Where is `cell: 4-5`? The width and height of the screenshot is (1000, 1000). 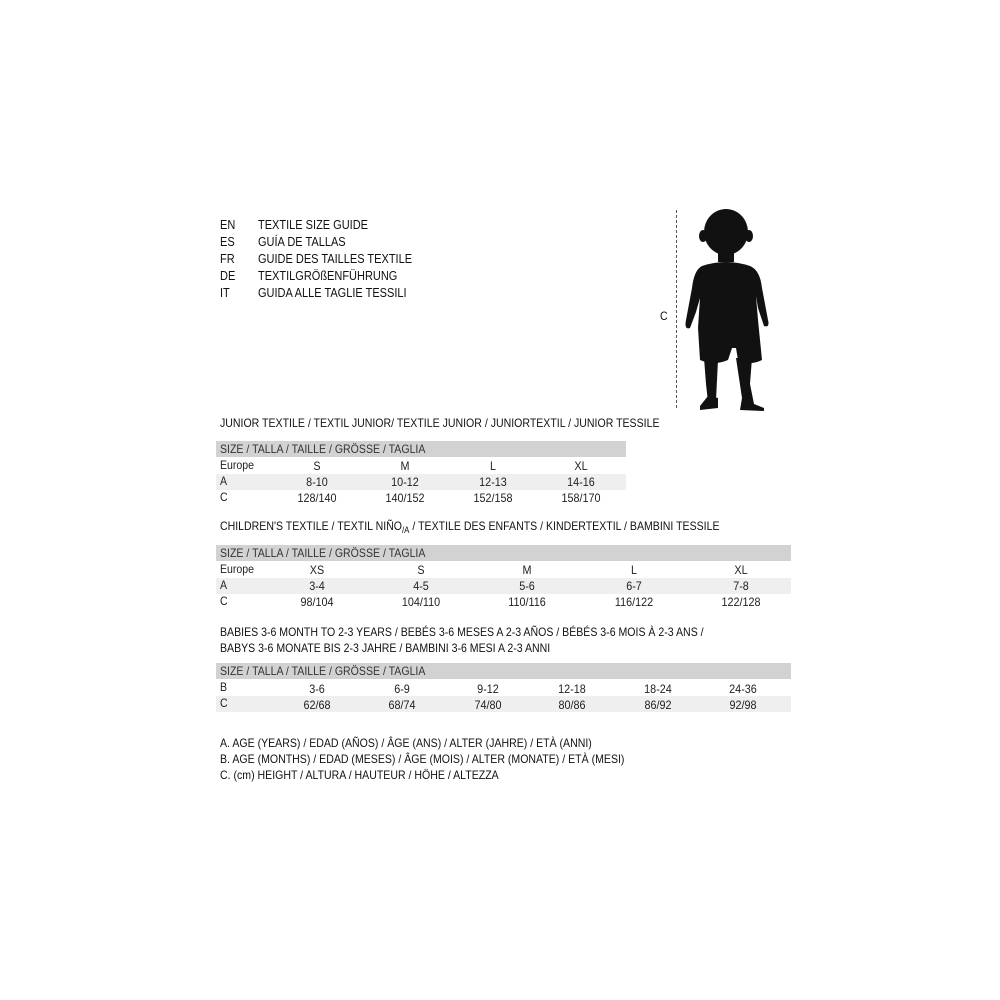 cell: 4-5 is located at coordinates (421, 586).